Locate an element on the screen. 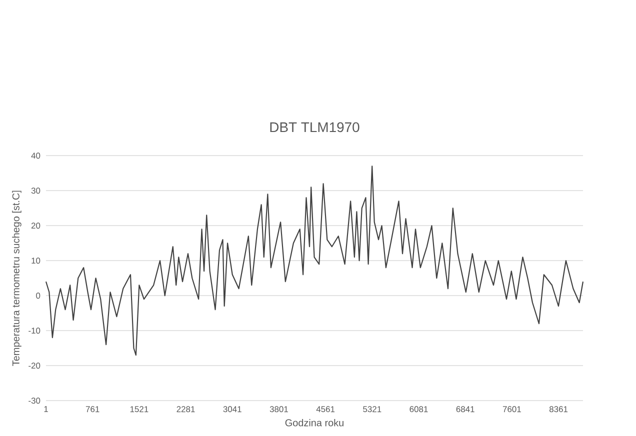 Image resolution: width=636 pixels, height=436 pixels. x-tick-label: 1 is located at coordinates (46, 409).